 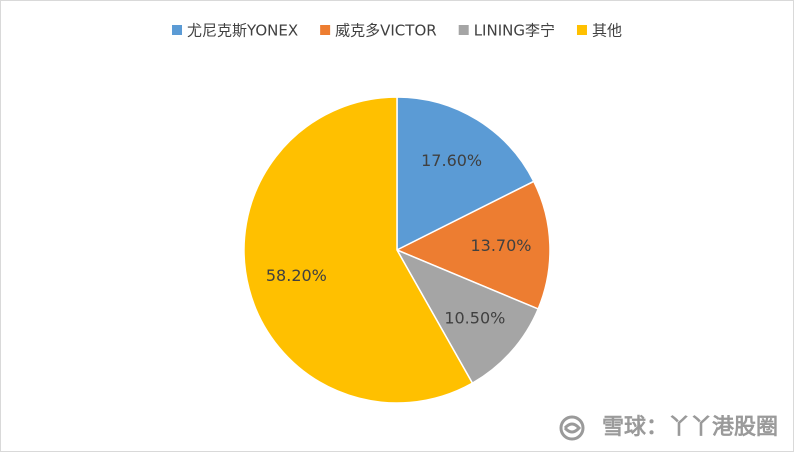 I want to click on watermark-icon, so click(x=572, y=428).